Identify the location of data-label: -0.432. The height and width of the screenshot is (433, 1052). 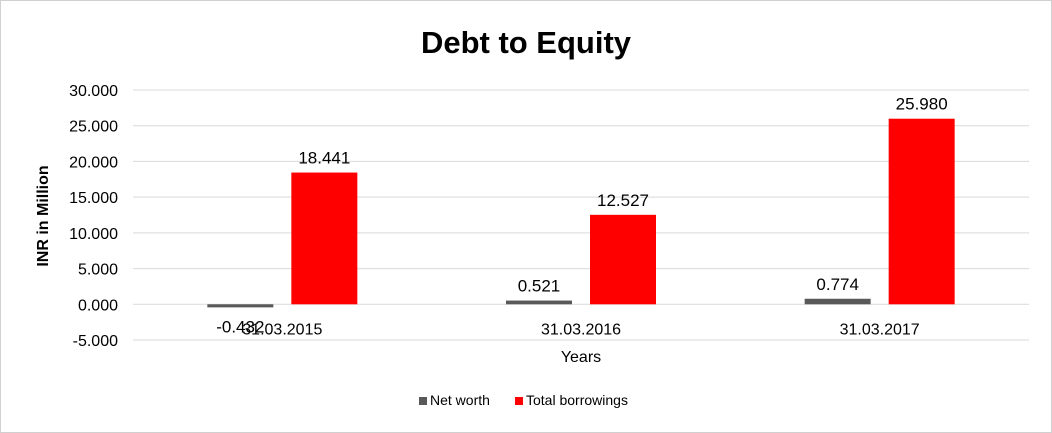
(240, 326).